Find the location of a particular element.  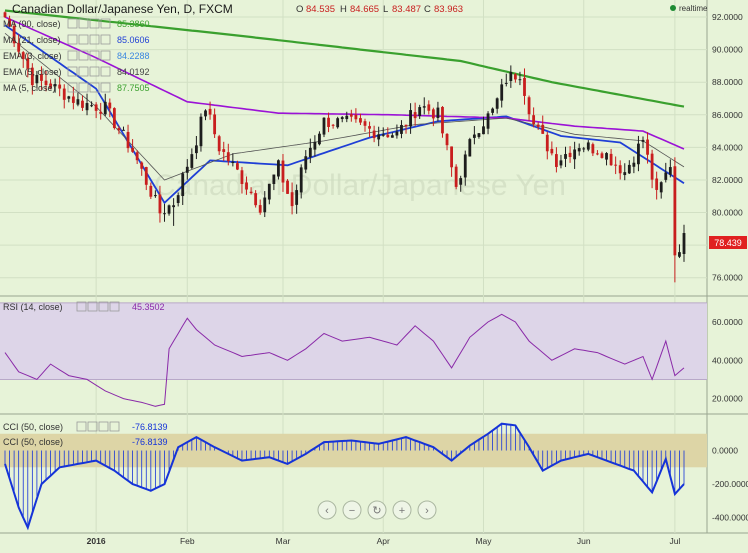

cci-label-1: CCI (50, close) is located at coordinates (33, 427).